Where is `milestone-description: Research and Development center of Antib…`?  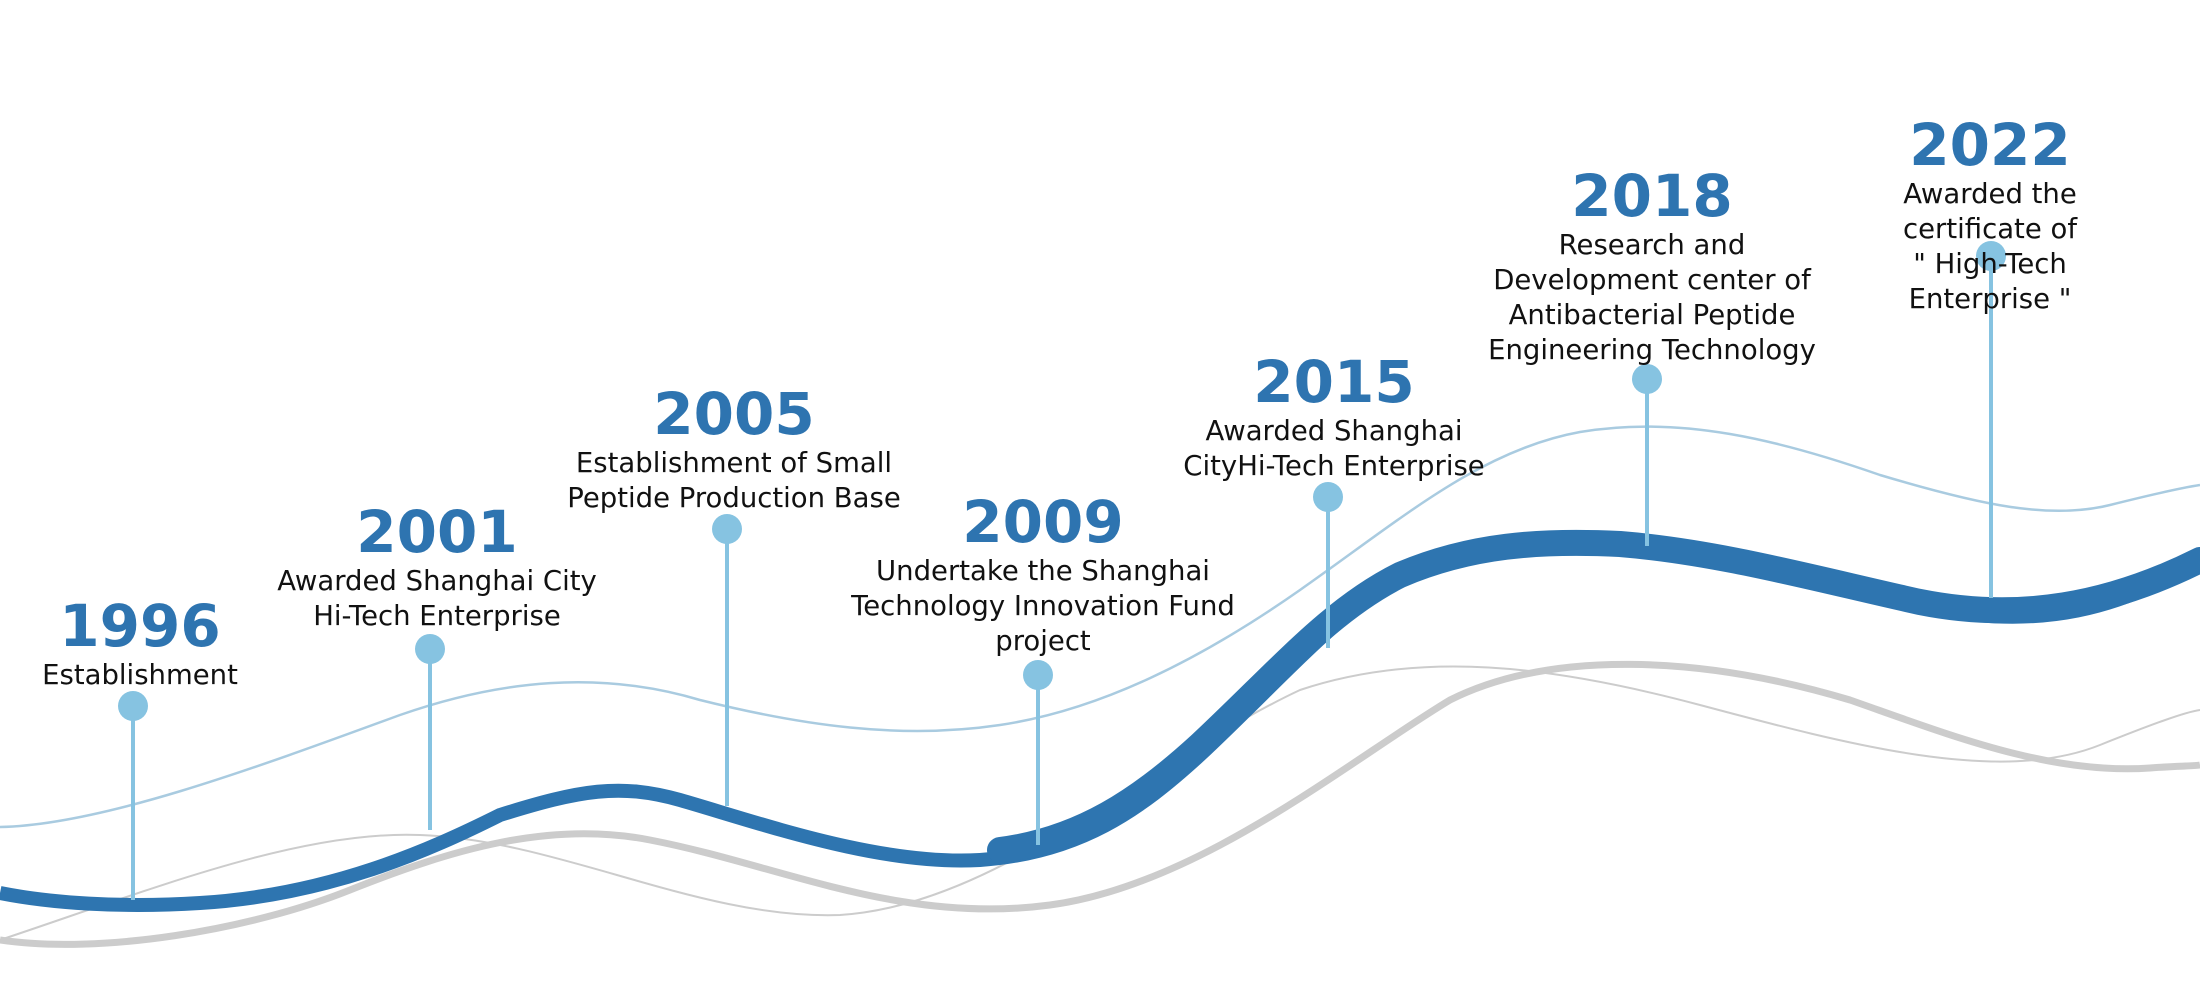
milestone-description: Research and Development center of Antib… is located at coordinates (1652, 297).